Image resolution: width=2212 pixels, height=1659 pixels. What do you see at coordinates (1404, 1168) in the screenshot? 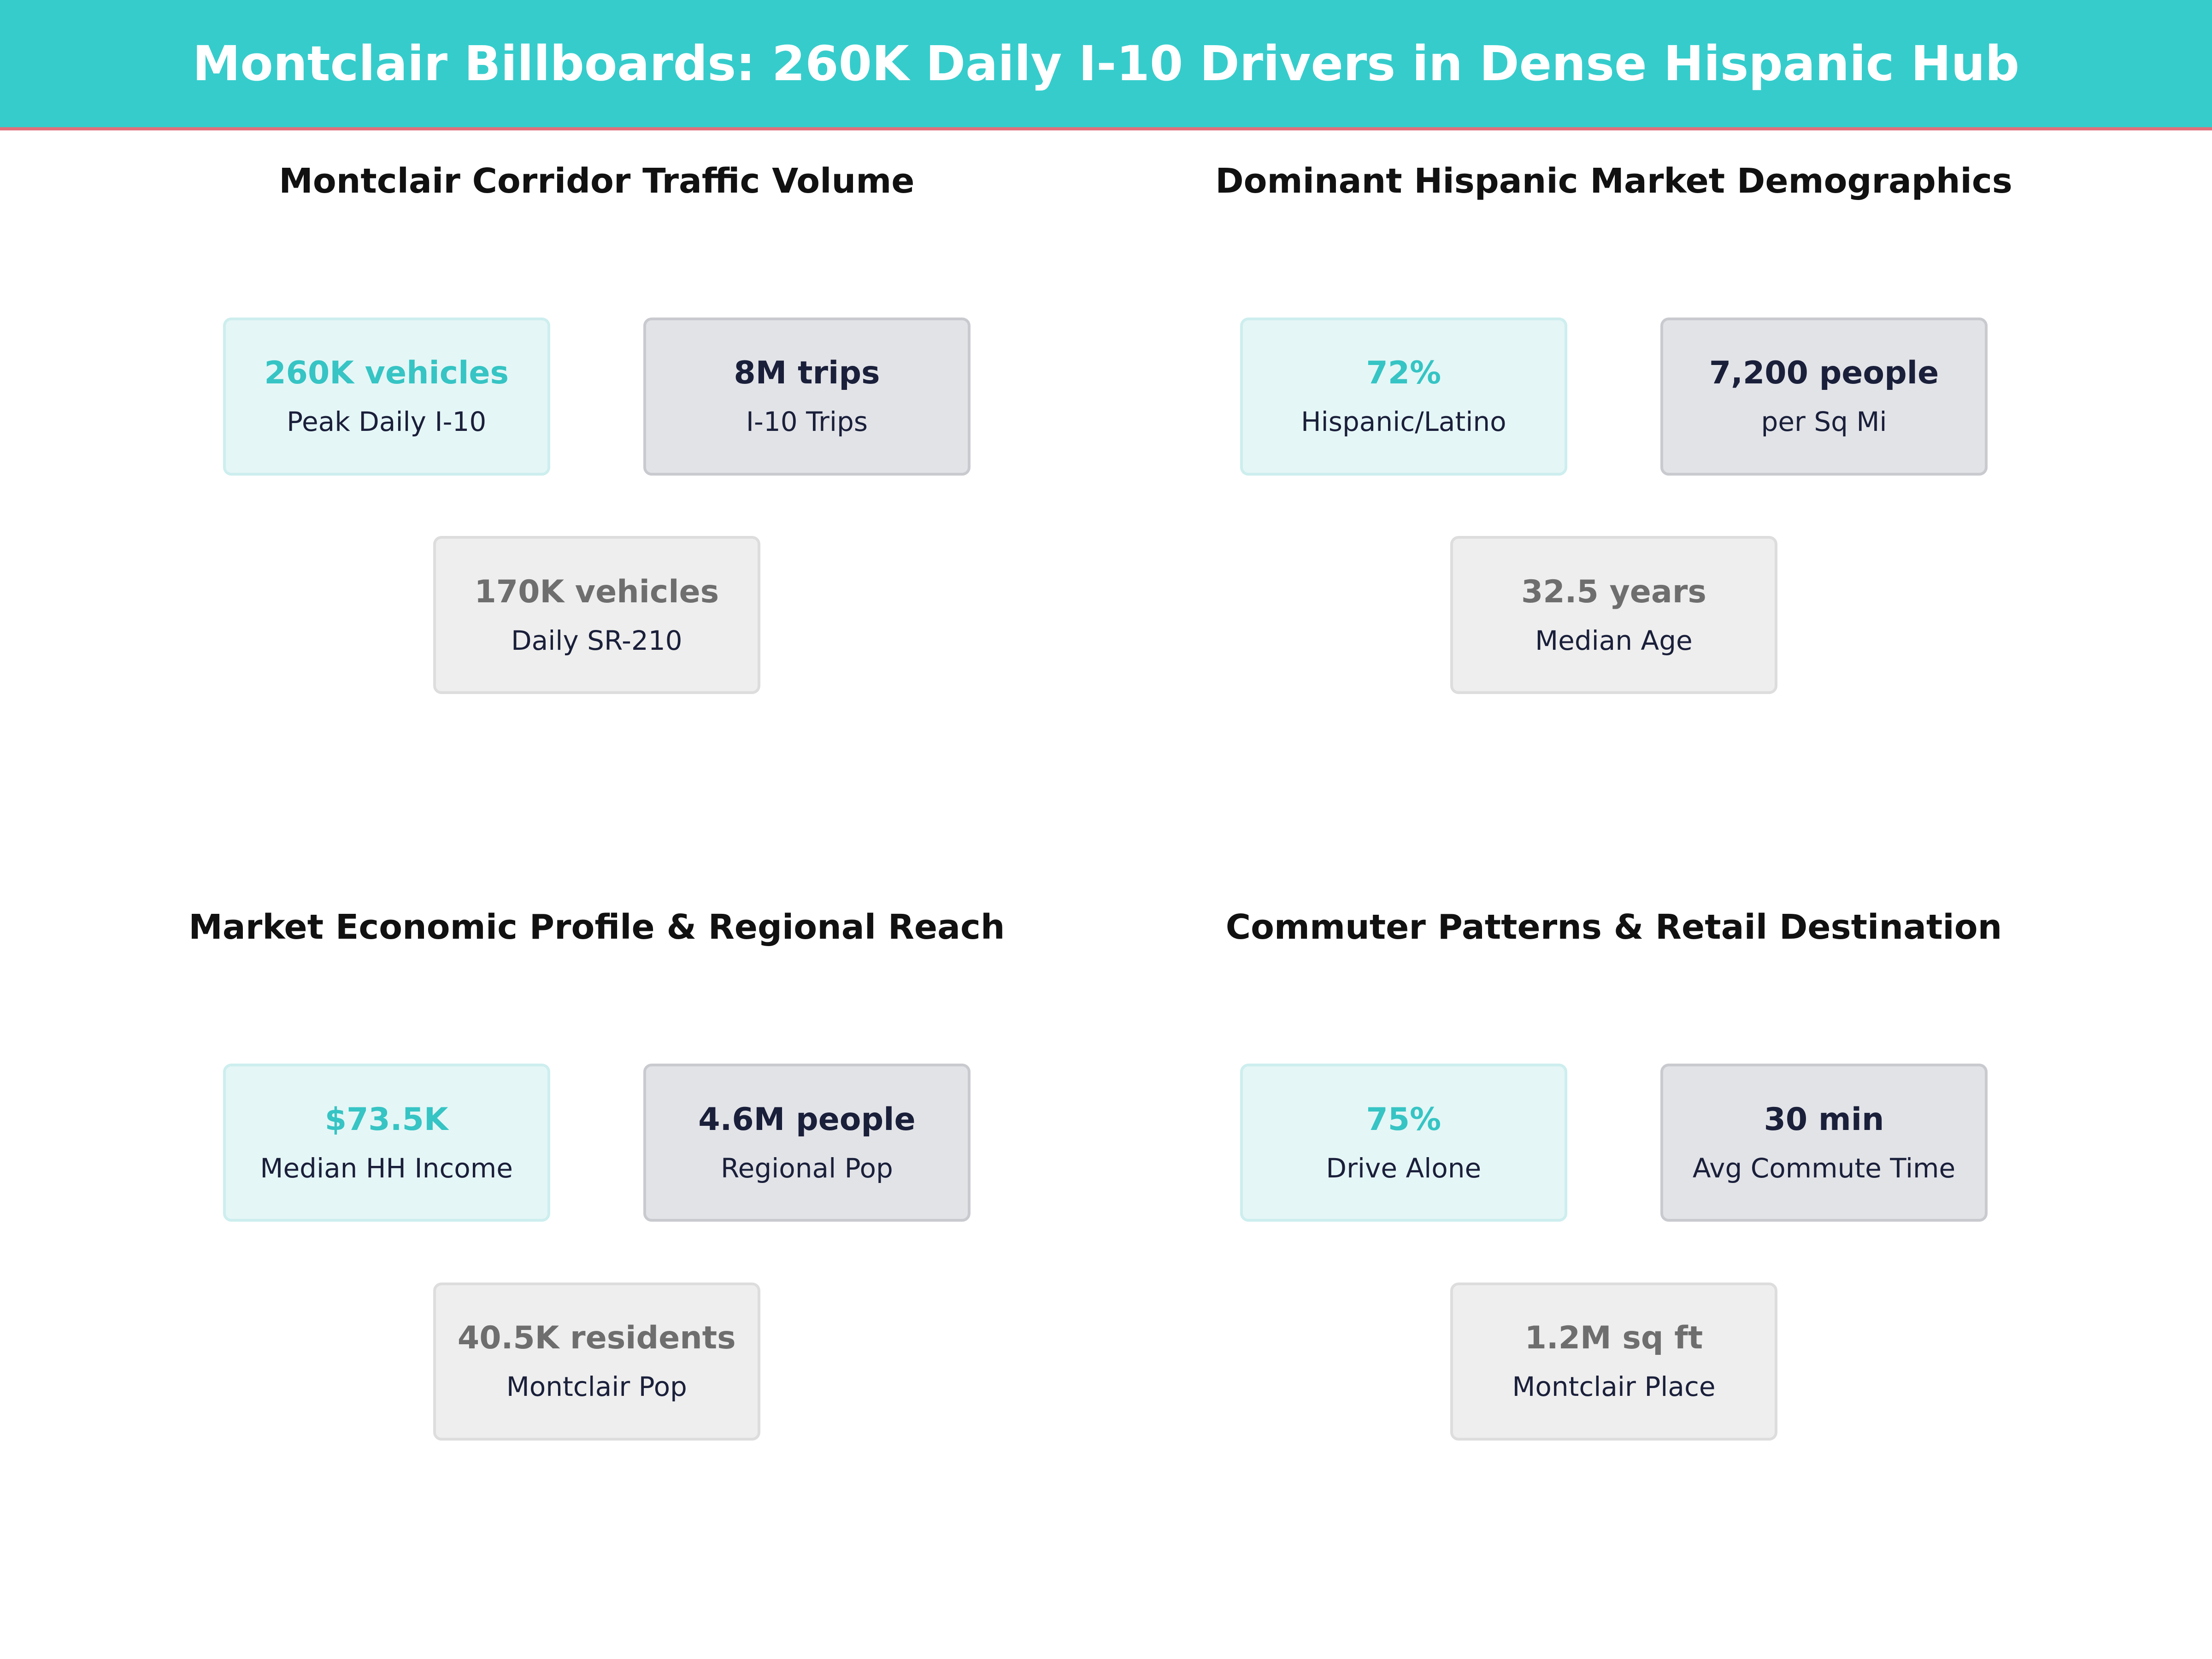
I see `kpi-label: Drive Alone` at bounding box center [1404, 1168].